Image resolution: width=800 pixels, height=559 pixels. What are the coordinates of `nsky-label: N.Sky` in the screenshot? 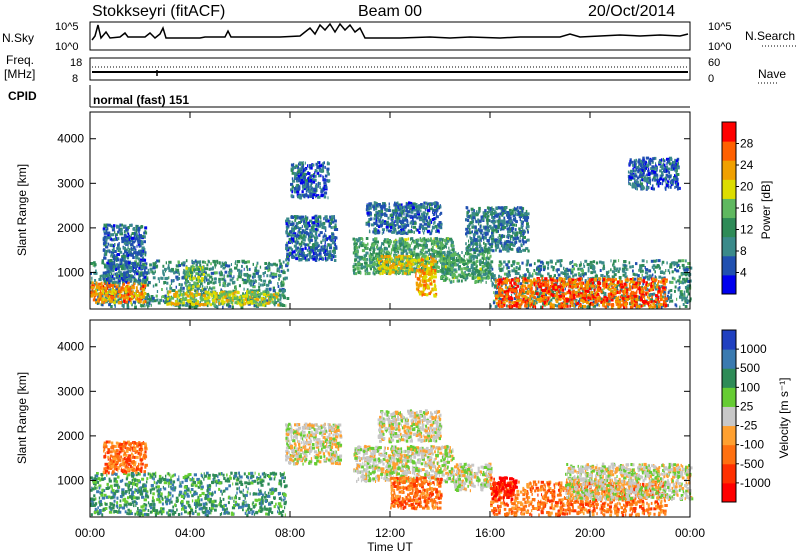 It's located at (18, 38).